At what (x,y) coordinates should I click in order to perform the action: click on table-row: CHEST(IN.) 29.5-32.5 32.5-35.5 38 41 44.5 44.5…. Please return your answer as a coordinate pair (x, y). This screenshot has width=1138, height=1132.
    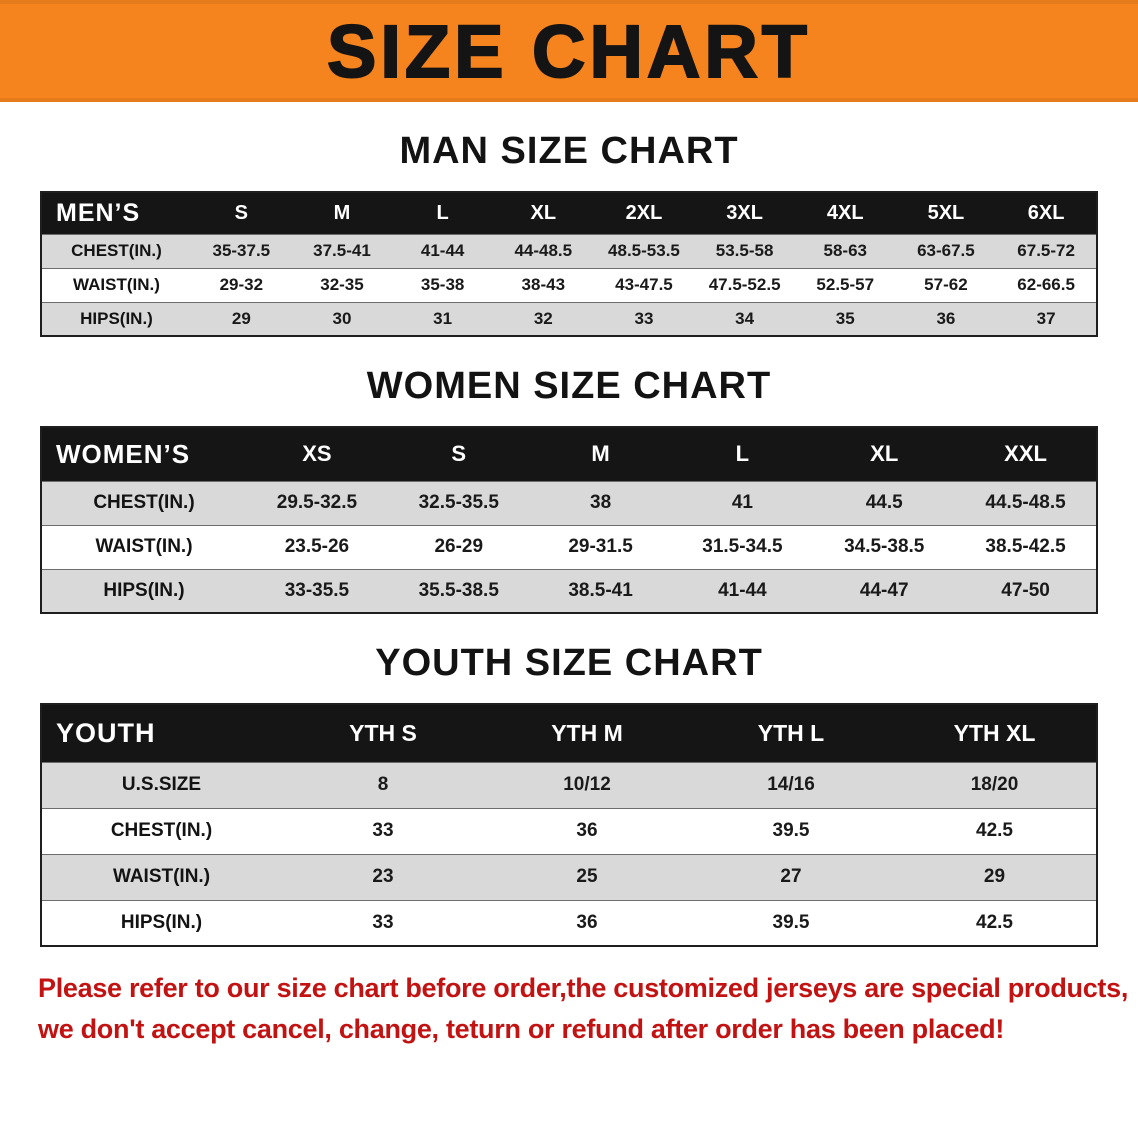
    Looking at the image, I should click on (569, 503).